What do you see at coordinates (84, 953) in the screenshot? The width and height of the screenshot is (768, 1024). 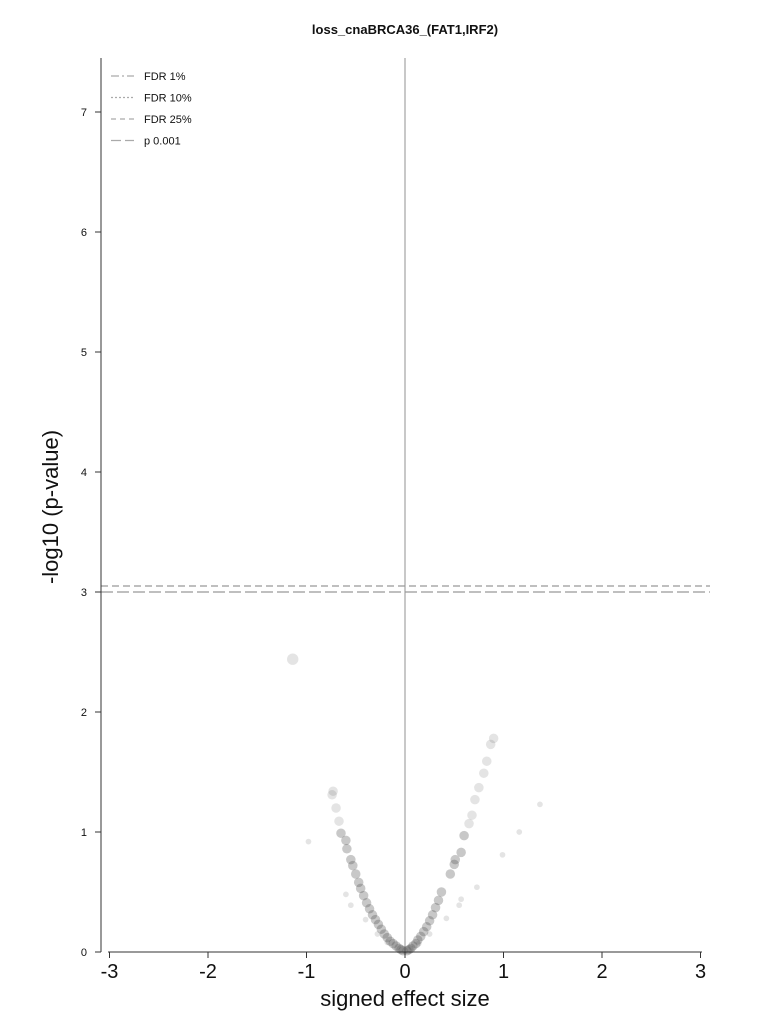 I see `y-tick-label: 0` at bounding box center [84, 953].